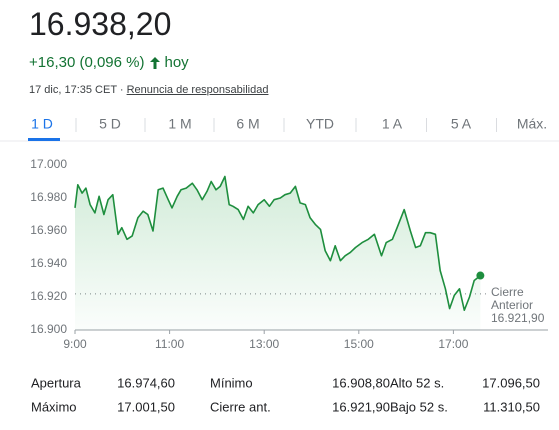  What do you see at coordinates (231, 382) in the screenshot?
I see `stat-label: Mínimo` at bounding box center [231, 382].